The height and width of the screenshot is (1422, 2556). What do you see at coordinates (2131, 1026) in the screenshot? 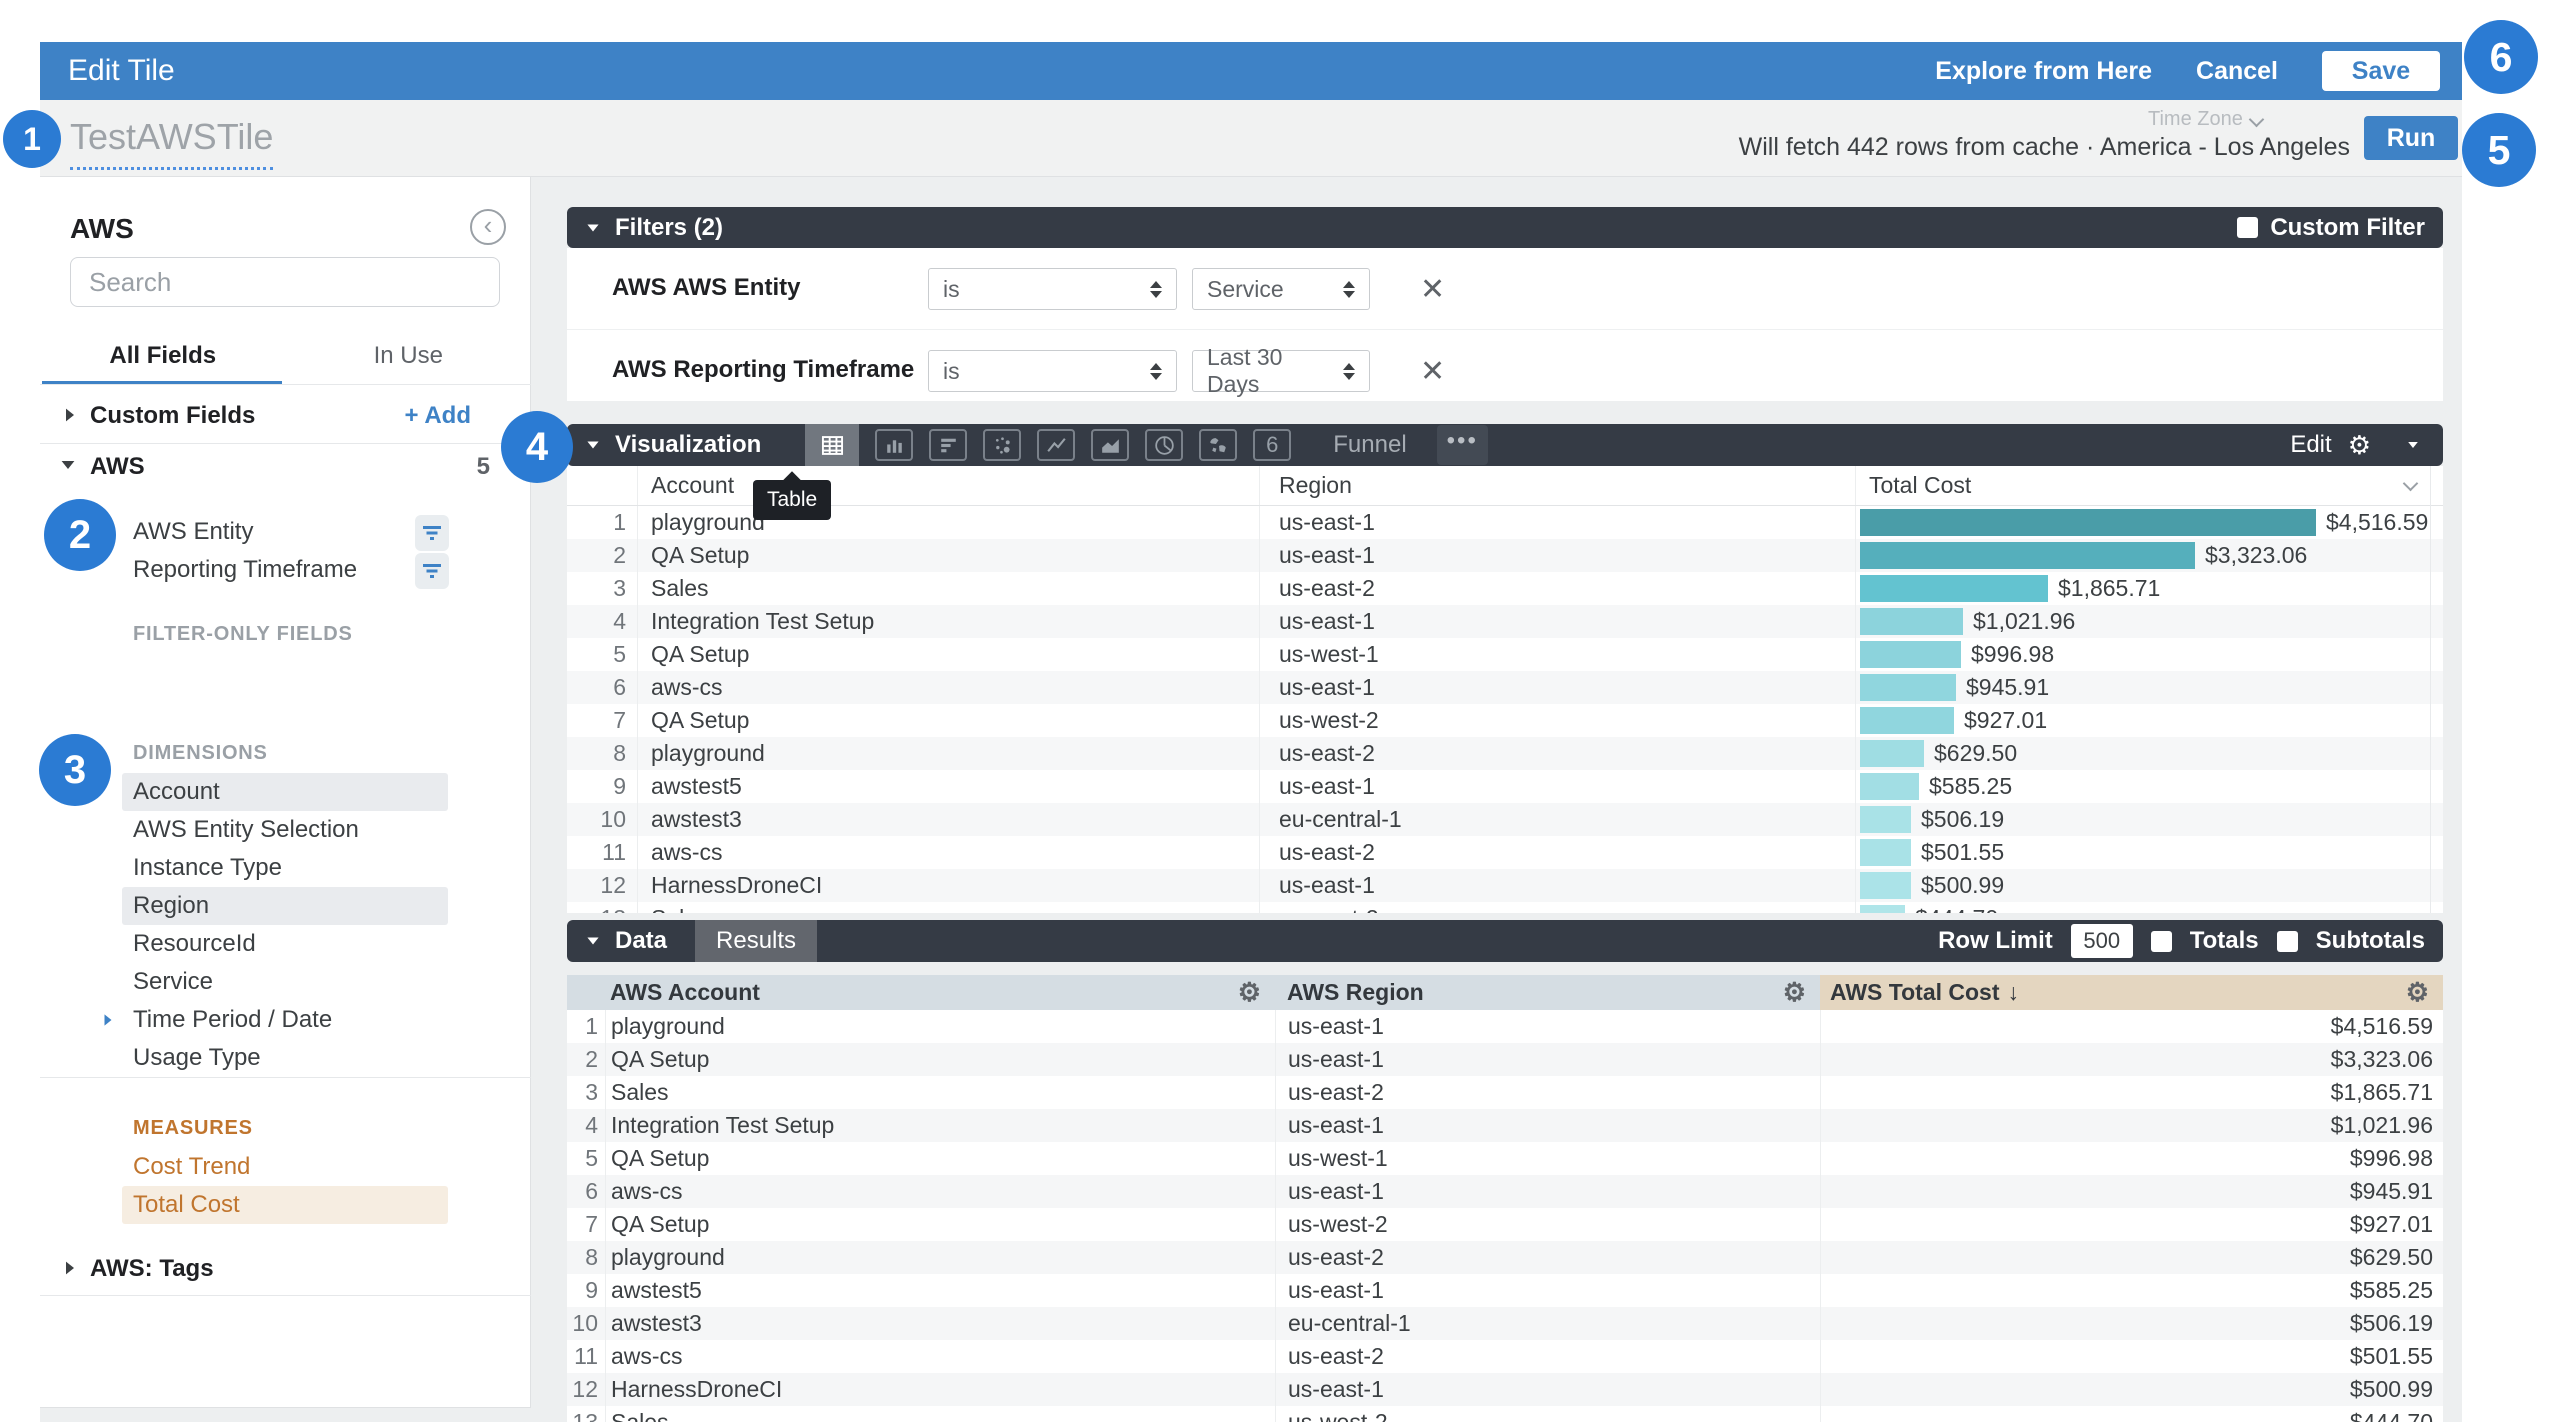
I see `cell-total-cost: $4,516.59` at bounding box center [2131, 1026].